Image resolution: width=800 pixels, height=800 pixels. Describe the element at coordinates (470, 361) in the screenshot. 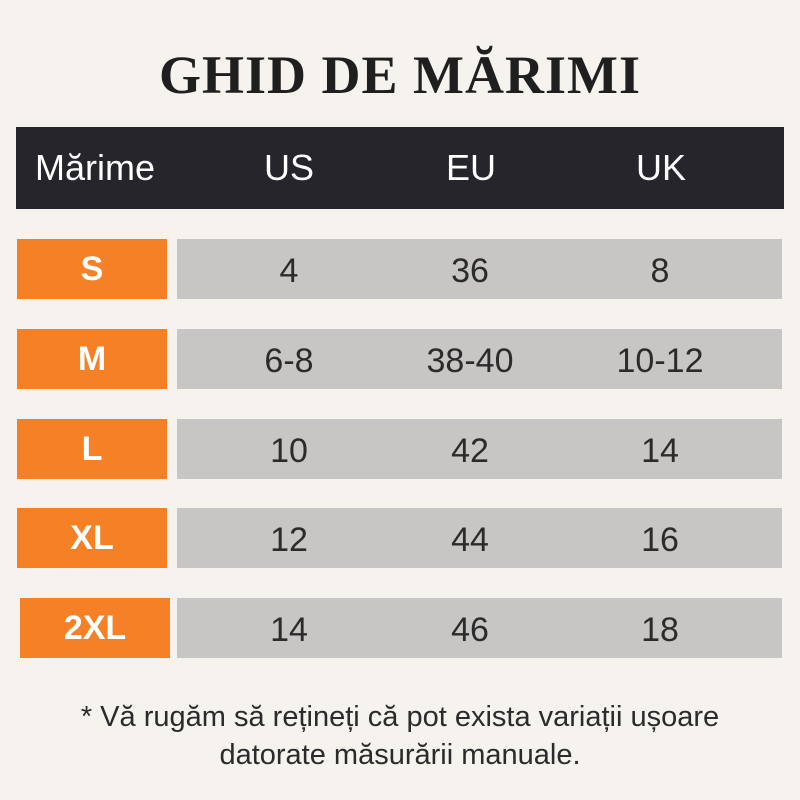

I see `eu-value: 38-40` at that location.